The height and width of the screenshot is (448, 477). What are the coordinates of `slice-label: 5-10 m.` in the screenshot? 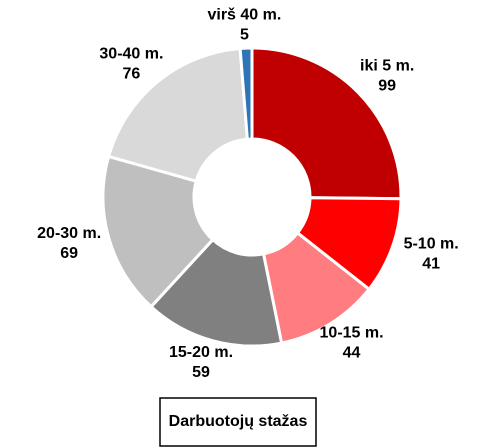 It's located at (431, 244).